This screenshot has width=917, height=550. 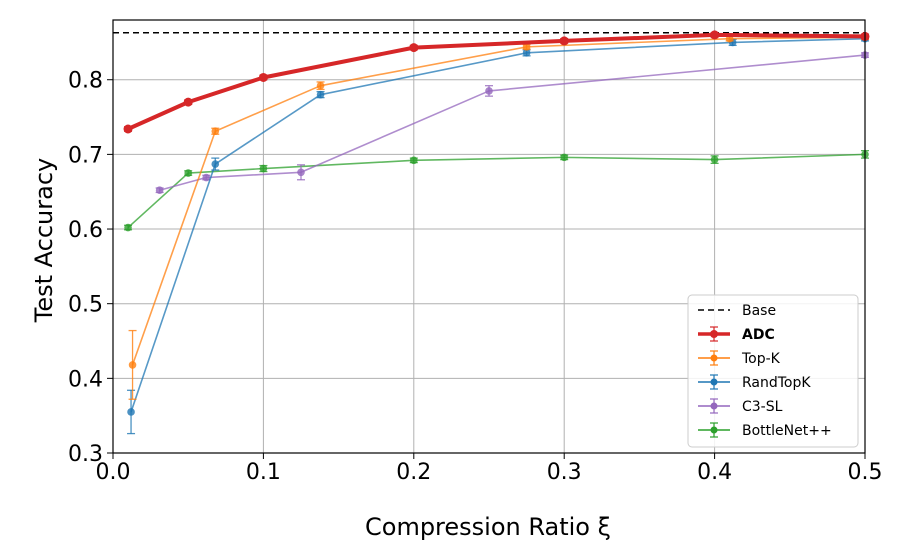 I want to click on x-tick-label: 0.0, so click(x=113, y=472).